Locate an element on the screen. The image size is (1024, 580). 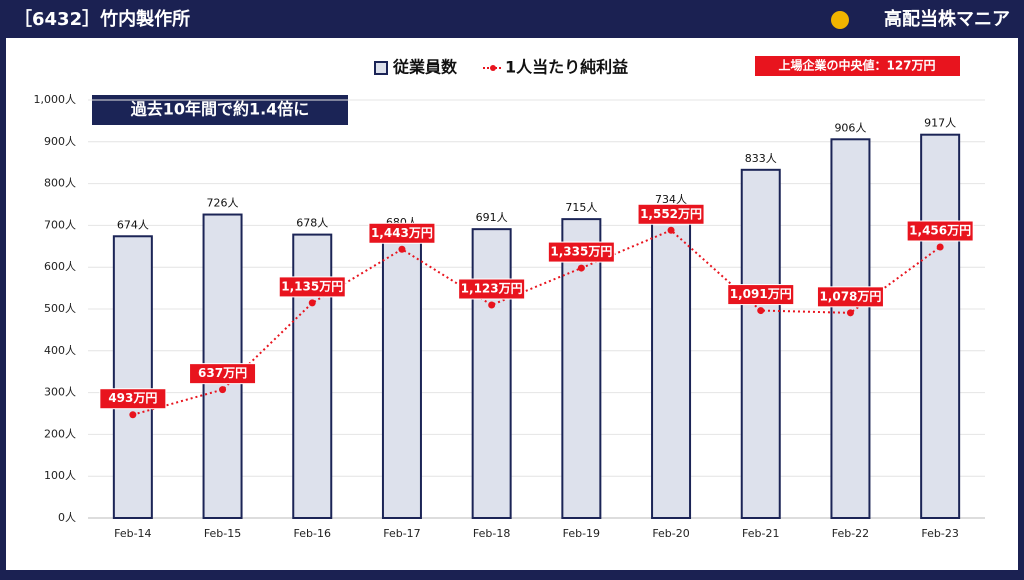
y-tick-label: 800人 is located at coordinates (60, 183).